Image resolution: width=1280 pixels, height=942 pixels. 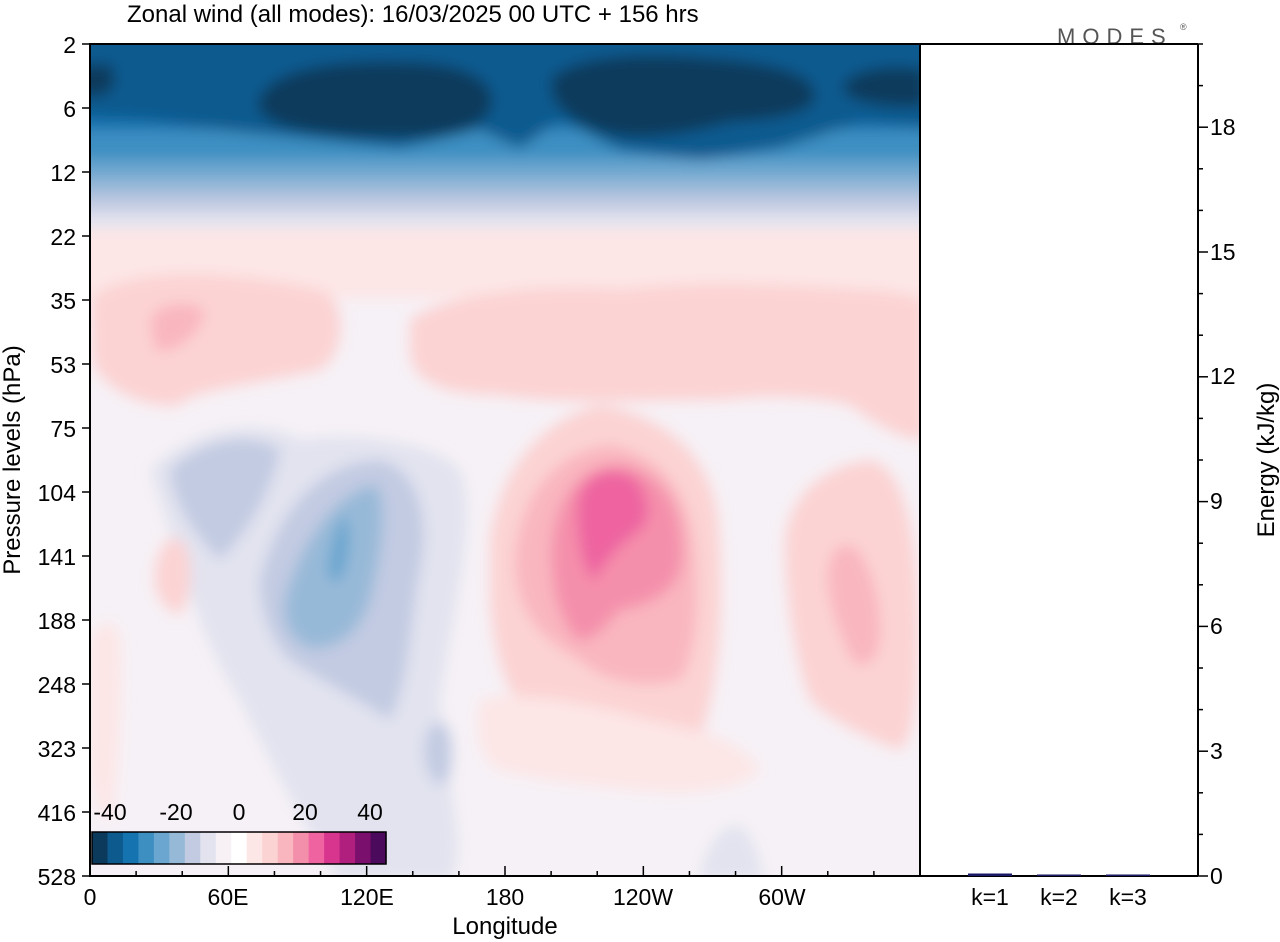 I want to click on colorbar, so click(x=239, y=848).